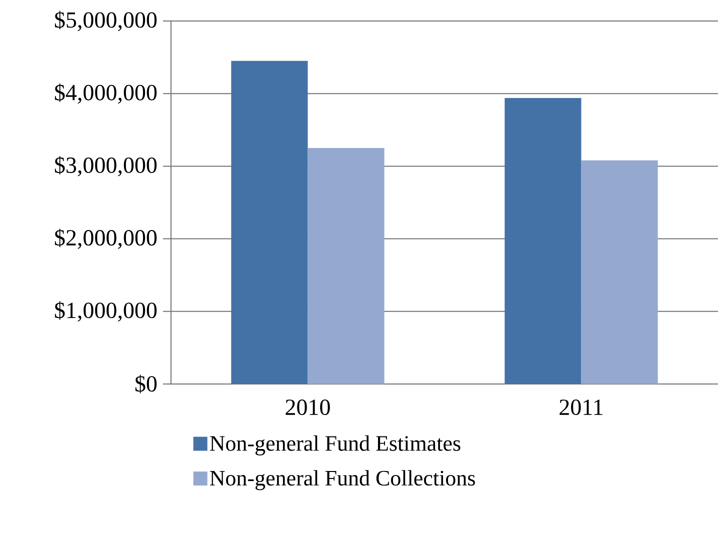 This screenshot has width=718, height=537. Describe the element at coordinates (308, 408) in the screenshot. I see `x-tick-label: 2010` at that location.